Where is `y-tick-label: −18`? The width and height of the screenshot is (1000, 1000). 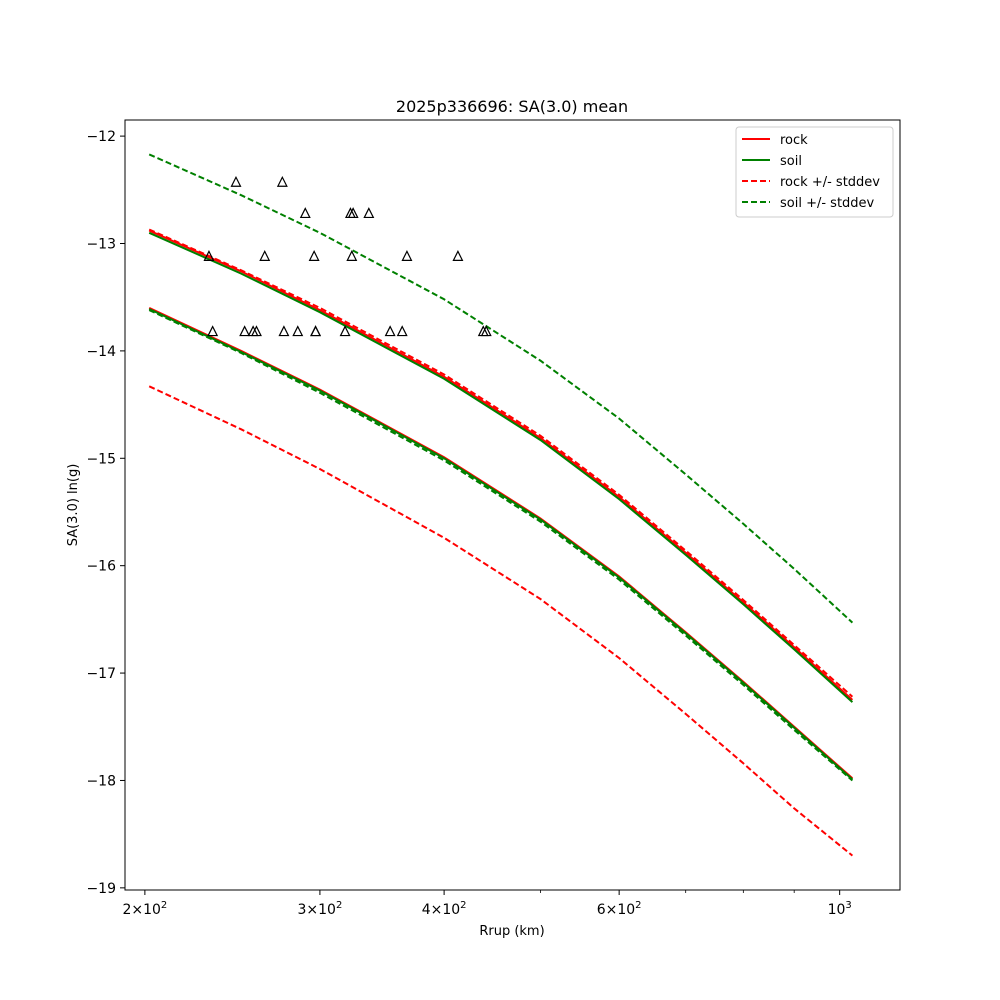
y-tick-label: −18 is located at coordinates (101, 781).